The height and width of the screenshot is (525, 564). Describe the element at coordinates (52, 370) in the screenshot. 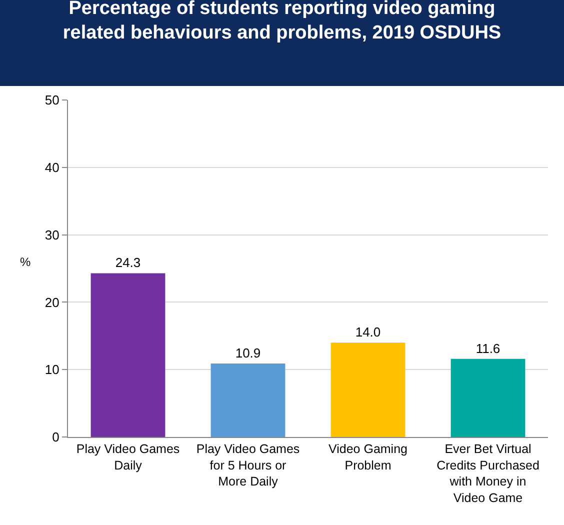

I see `y-tick-label: 10` at that location.